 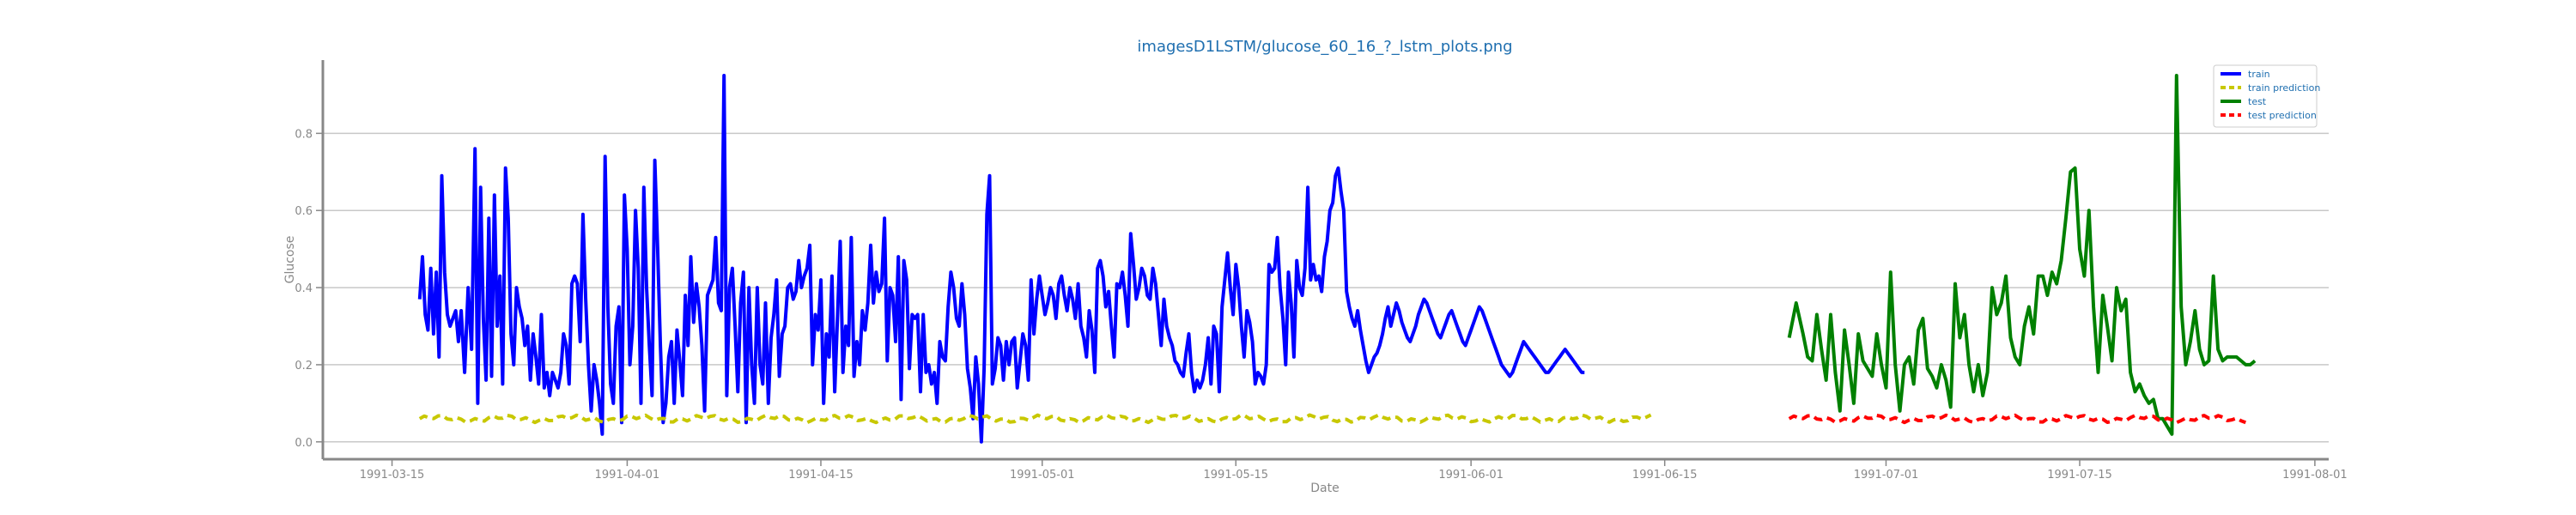 What do you see at coordinates (2315, 475) in the screenshot?
I see `x-tick-label: 1991-08-01` at bounding box center [2315, 475].